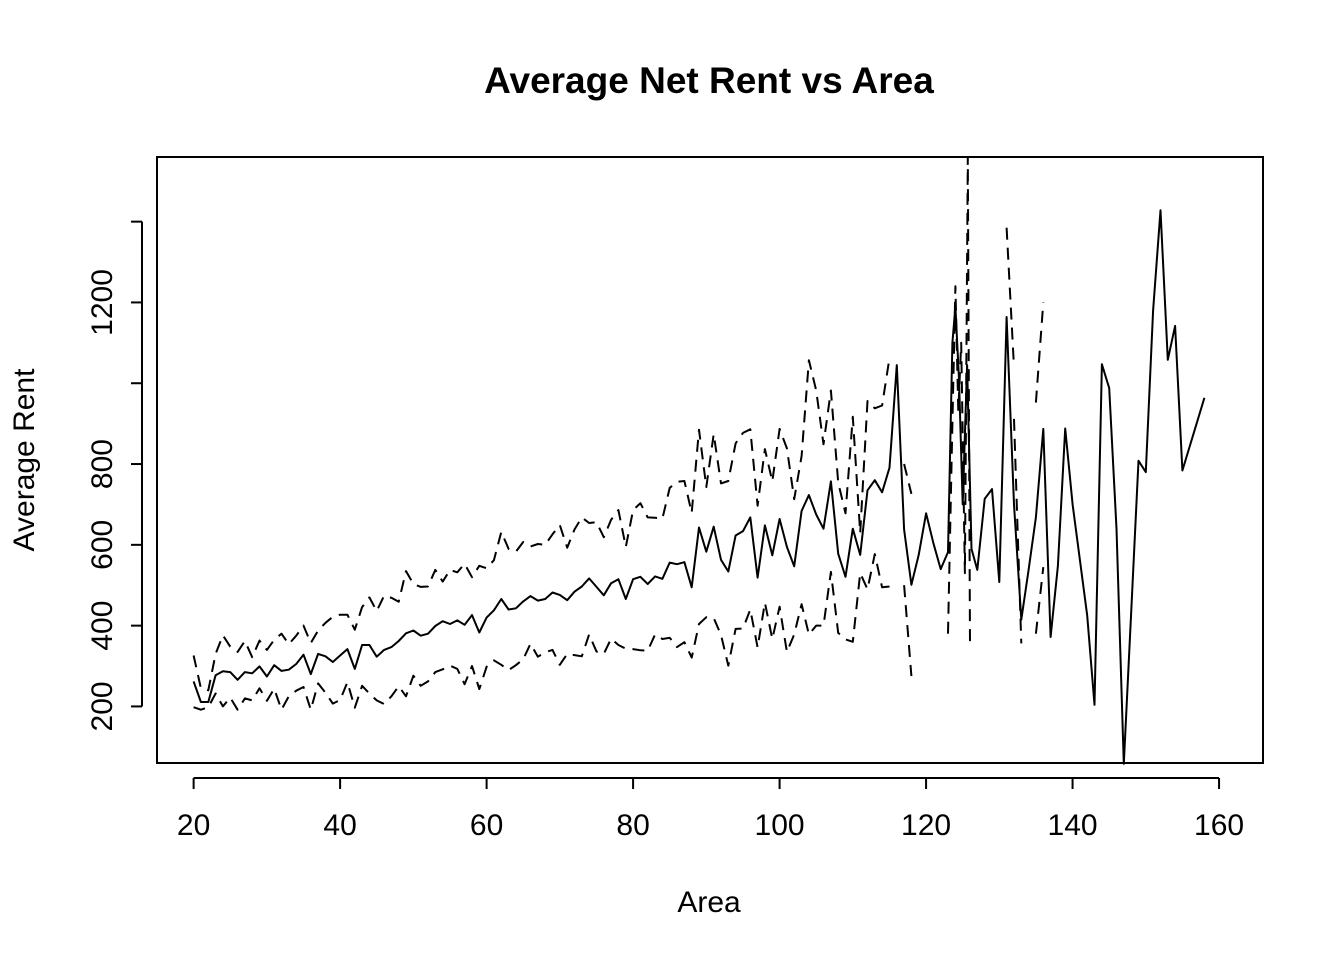 The width and height of the screenshot is (1344, 960). Describe the element at coordinates (710, 809) in the screenshot. I see `x-axis: 20 40 60 80 100 120 140 160` at that location.